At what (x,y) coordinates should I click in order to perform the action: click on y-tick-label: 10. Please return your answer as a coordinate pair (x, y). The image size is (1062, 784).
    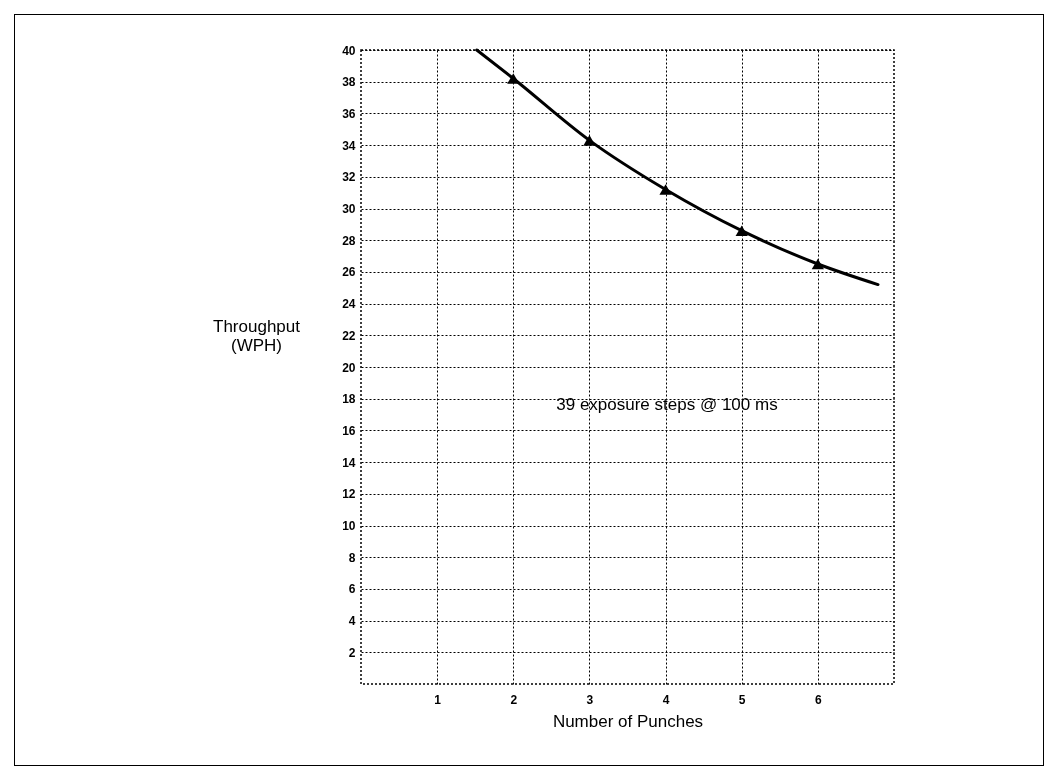
    Looking at the image, I should click on (349, 526).